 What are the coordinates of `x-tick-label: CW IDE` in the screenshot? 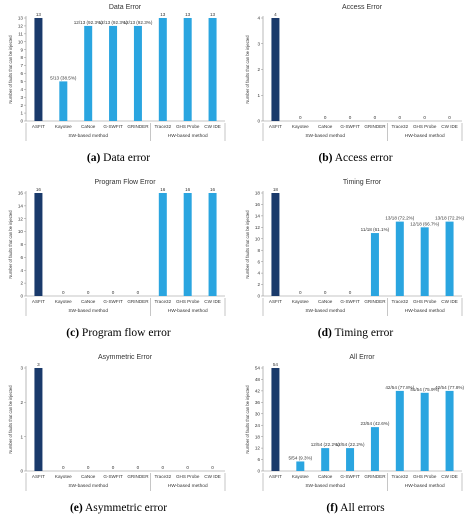 It's located at (212, 301).